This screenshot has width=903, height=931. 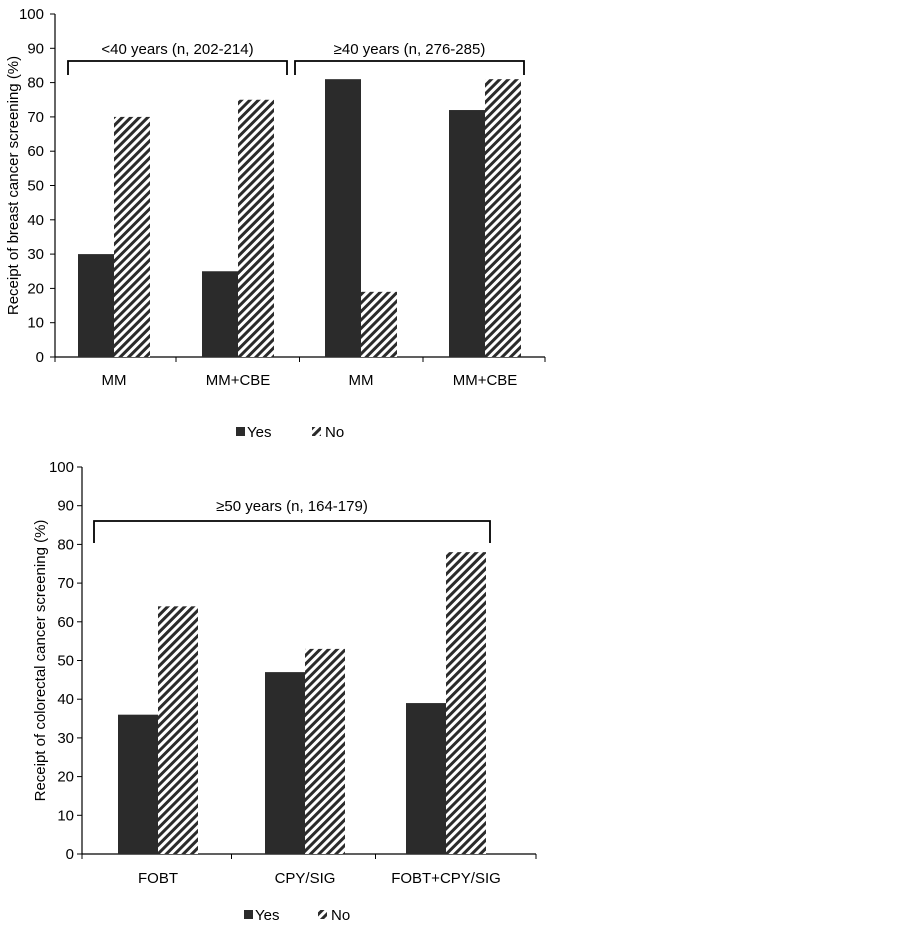 I want to click on group-label: ≥50 years (n, 164-179), so click(x=292, y=506).